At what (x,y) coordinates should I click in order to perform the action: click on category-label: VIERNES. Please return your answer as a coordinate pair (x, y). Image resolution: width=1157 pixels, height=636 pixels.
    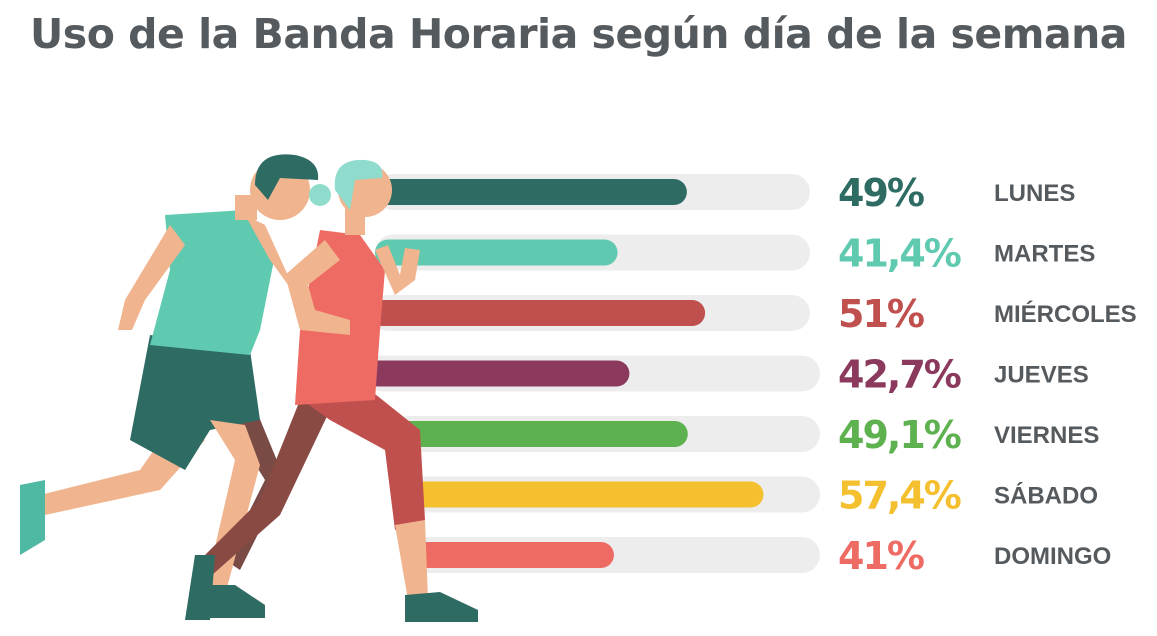
    Looking at the image, I should click on (1046, 435).